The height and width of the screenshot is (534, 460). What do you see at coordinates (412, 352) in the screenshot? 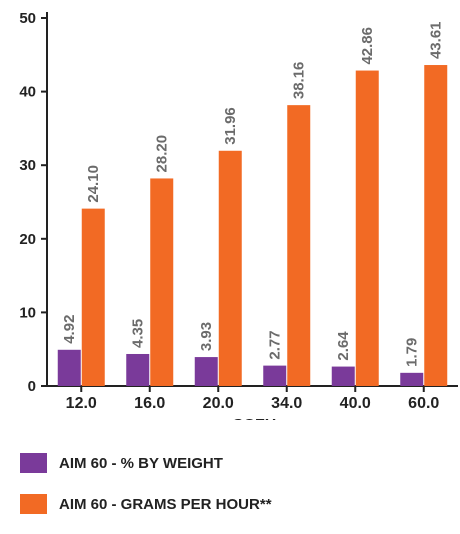
I see `data-label: 1.79` at bounding box center [412, 352].